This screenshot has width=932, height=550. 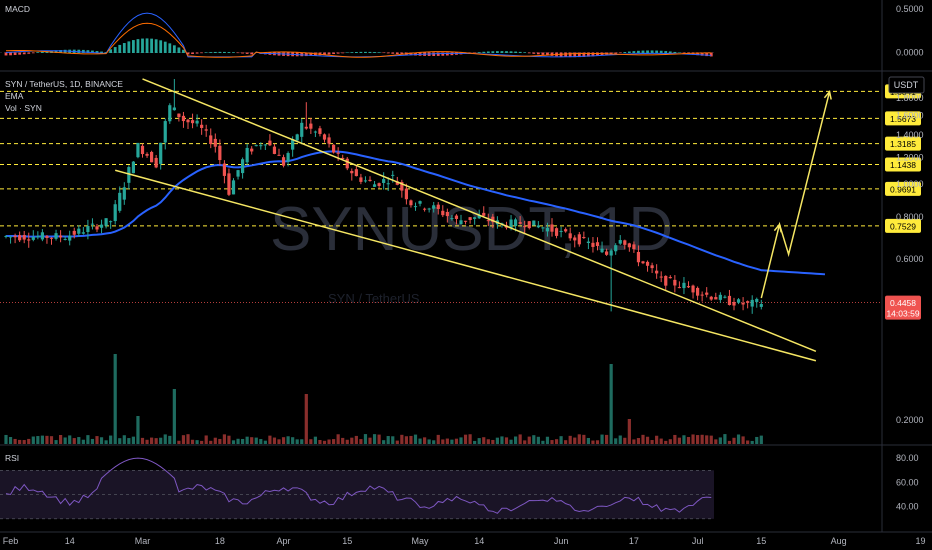 What do you see at coordinates (14, 96) in the screenshot?
I see `ema-legend: EMA` at bounding box center [14, 96].